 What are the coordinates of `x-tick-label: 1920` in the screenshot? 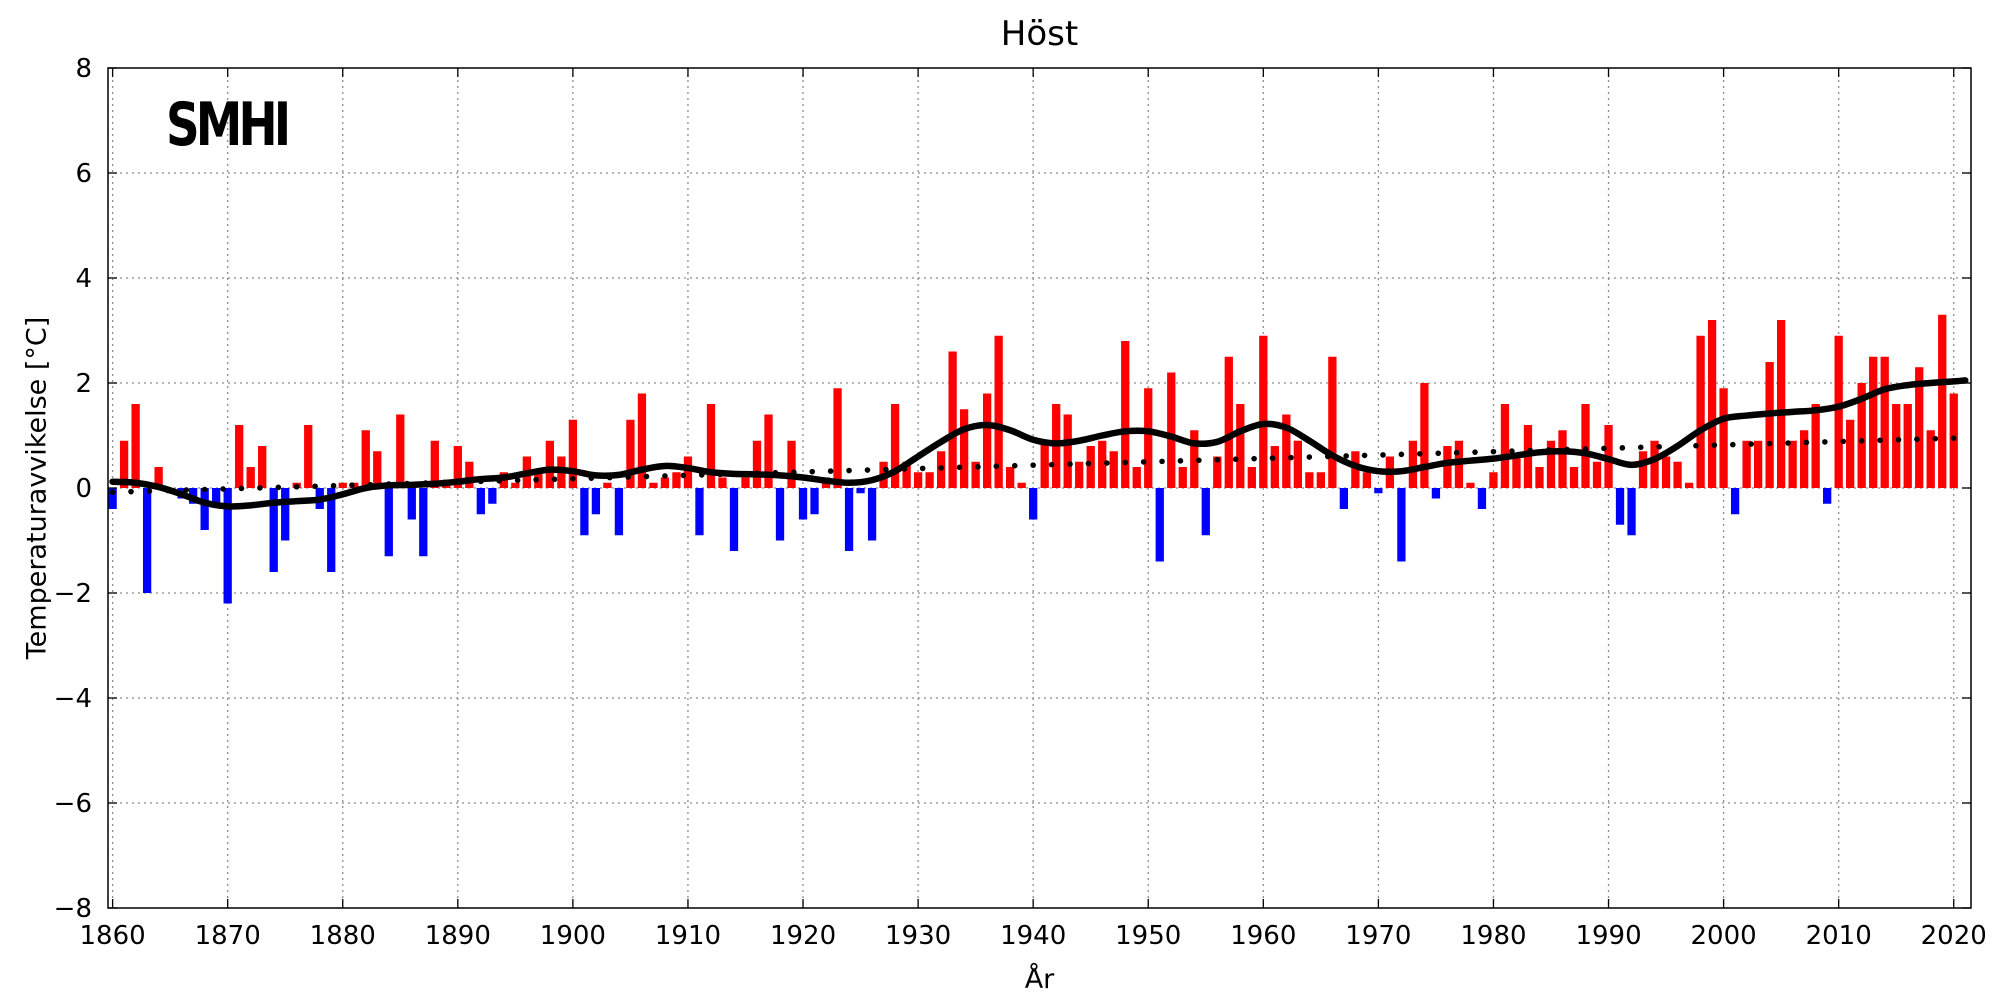 It's located at (803, 936).